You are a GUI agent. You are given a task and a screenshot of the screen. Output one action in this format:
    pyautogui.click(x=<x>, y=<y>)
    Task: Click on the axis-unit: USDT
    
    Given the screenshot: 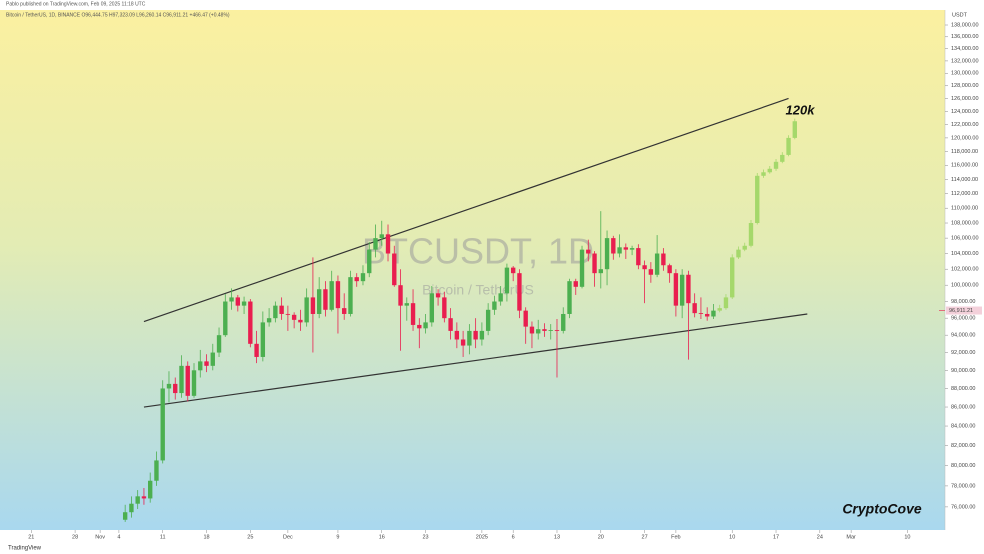 What is the action you would take?
    pyautogui.click(x=960, y=15)
    